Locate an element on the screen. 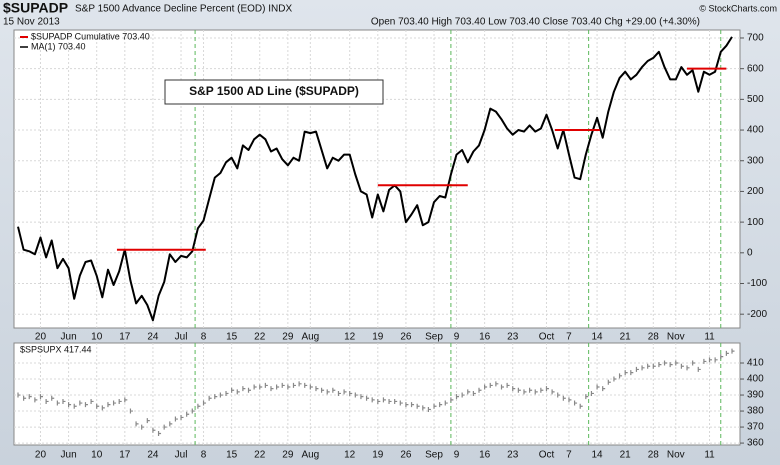 This screenshot has width=780, height=465. x-tick-label: 11 is located at coordinates (709, 455).